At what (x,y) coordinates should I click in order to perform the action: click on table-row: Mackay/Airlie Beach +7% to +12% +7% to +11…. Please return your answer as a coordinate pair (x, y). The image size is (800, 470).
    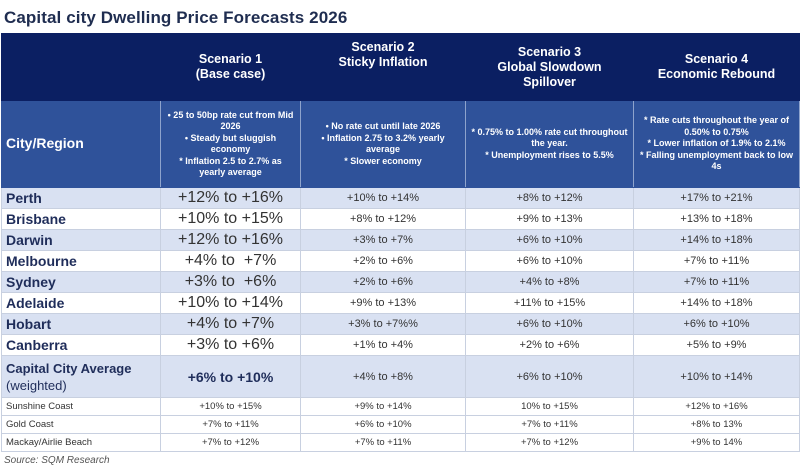
    Looking at the image, I should click on (400, 442).